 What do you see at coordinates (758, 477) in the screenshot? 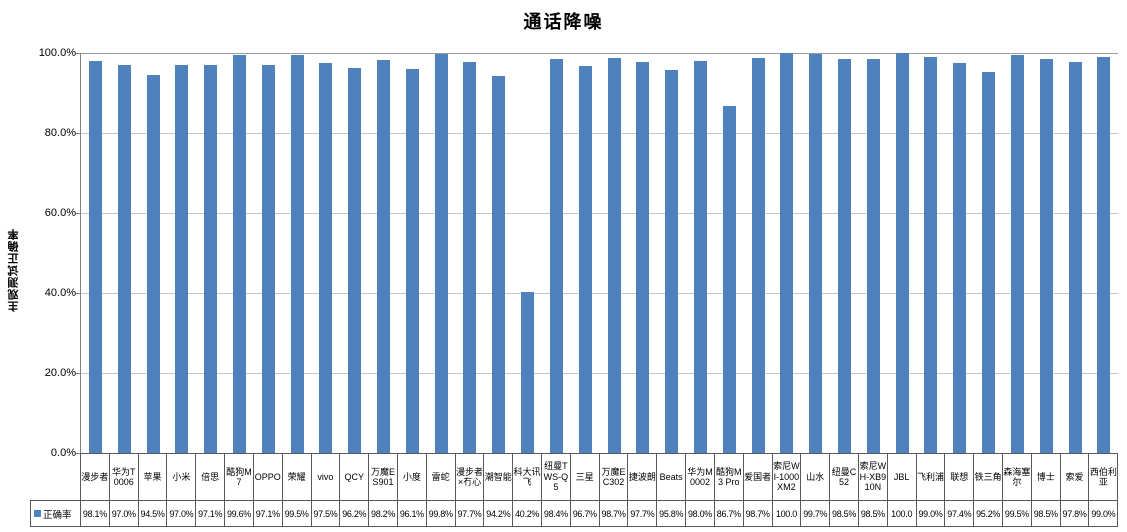
I see `category-cell: 爱国者` at bounding box center [758, 477].